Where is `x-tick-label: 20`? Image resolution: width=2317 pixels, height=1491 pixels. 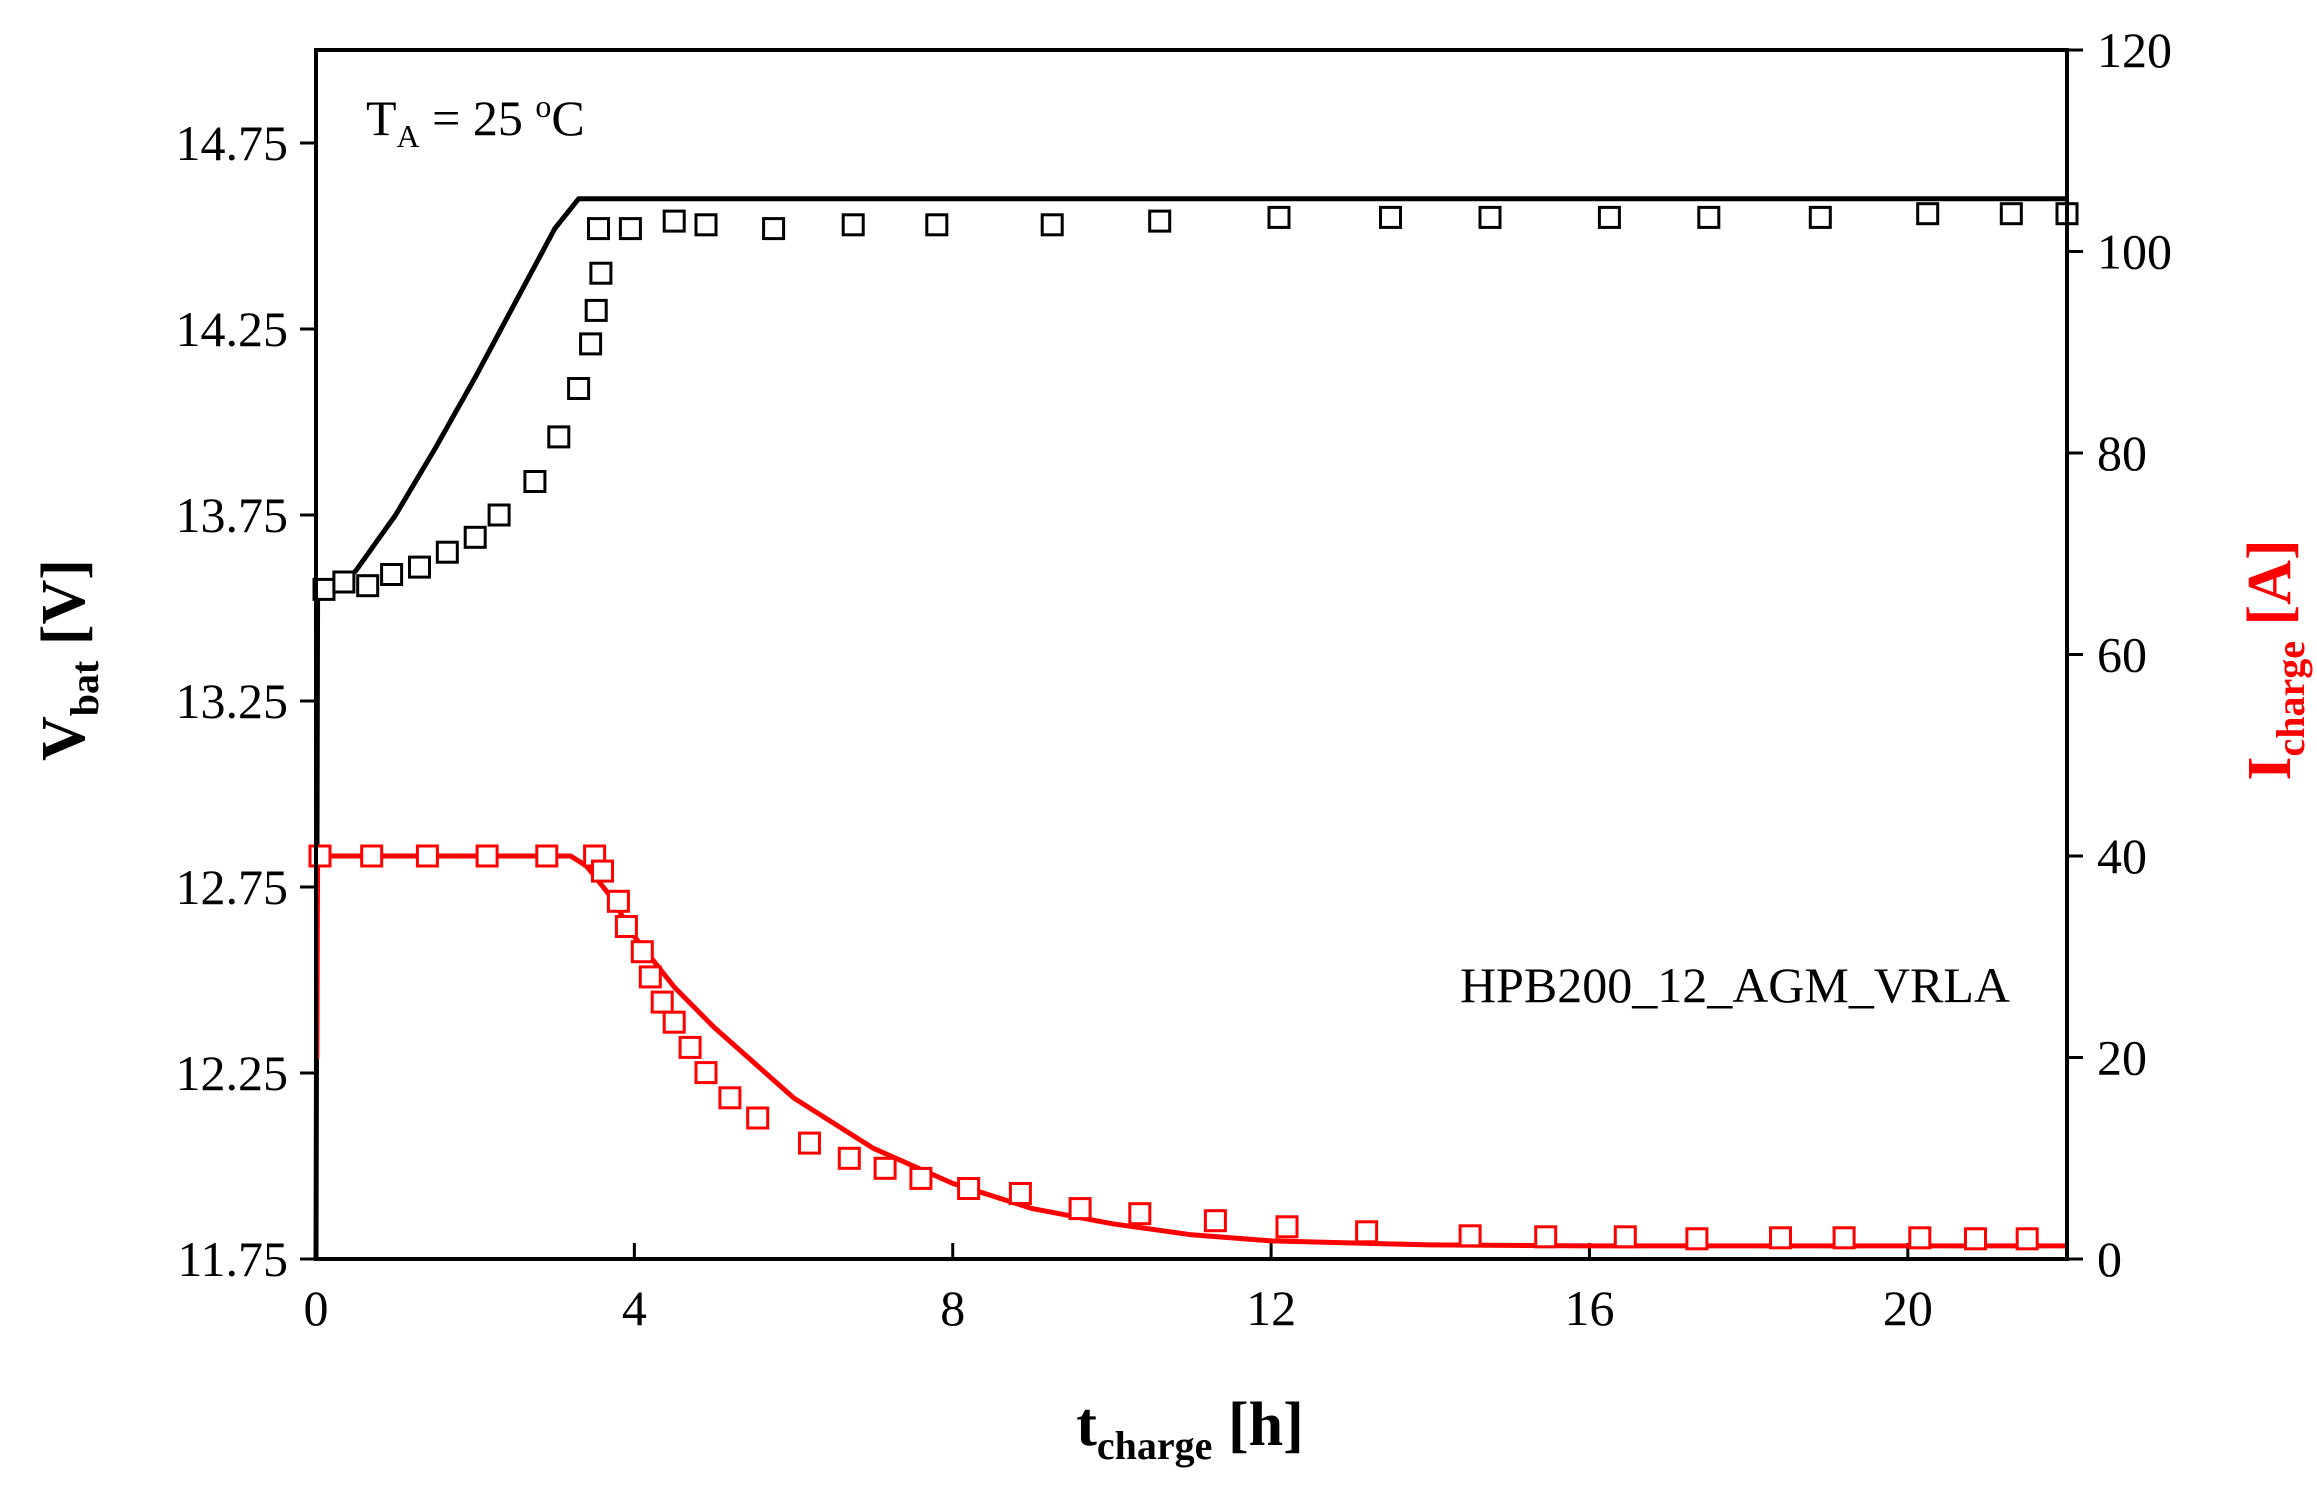 x-tick-label: 20 is located at coordinates (1908, 1308).